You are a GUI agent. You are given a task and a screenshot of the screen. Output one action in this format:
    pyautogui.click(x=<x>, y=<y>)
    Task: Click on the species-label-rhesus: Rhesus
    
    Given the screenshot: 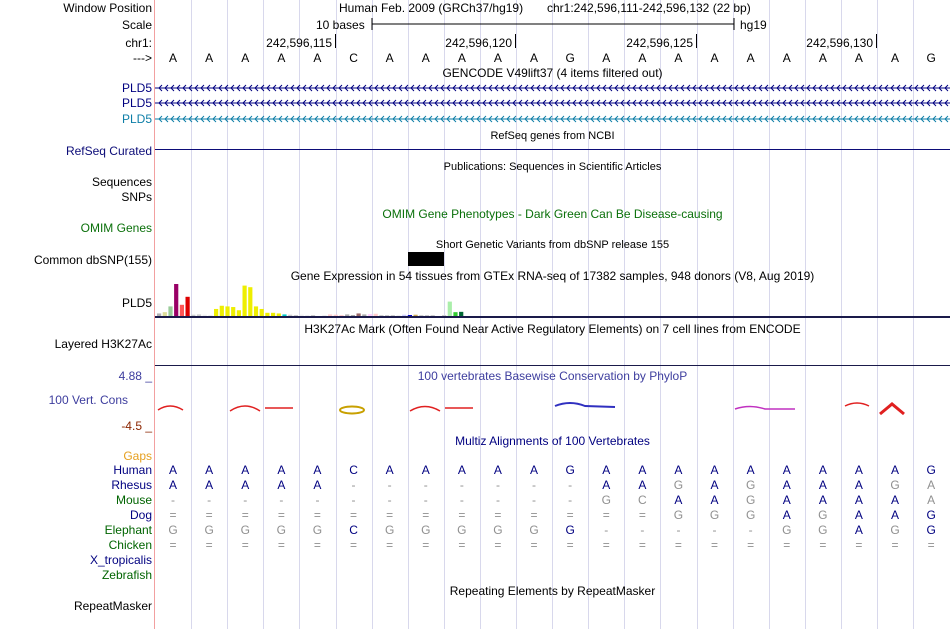 What is the action you would take?
    pyautogui.click(x=131, y=485)
    